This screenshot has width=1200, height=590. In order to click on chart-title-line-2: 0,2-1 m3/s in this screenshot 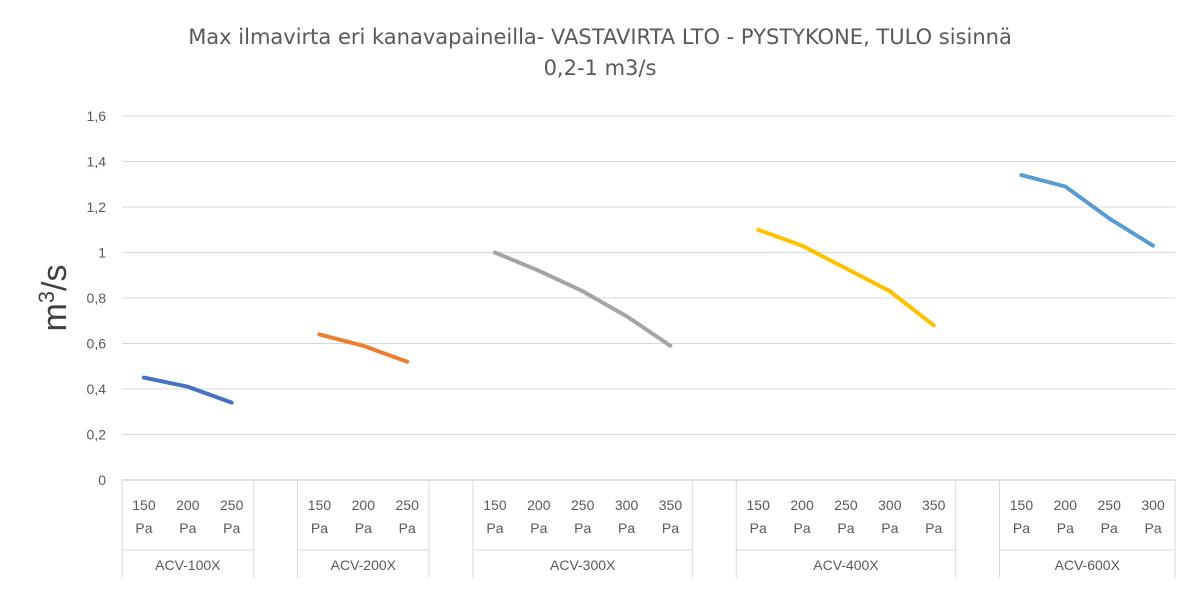, I will do `click(600, 68)`.